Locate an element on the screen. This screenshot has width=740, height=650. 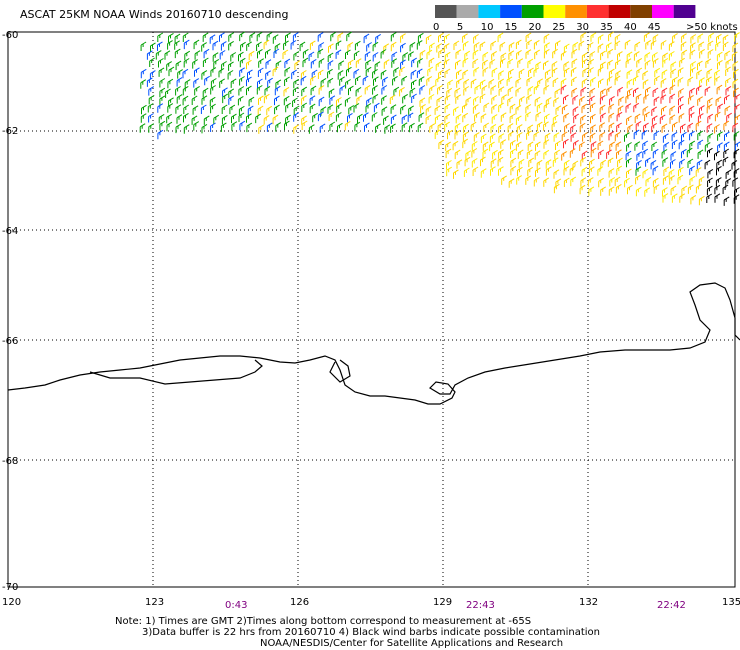
y-tick-label: -60 is located at coordinates (10, 35).